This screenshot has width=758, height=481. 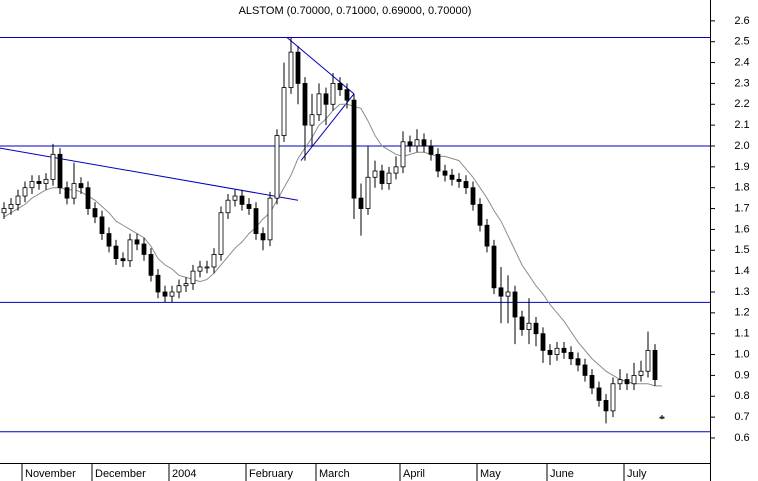 I want to click on y-tick-label: 0.6, so click(x=741, y=438).